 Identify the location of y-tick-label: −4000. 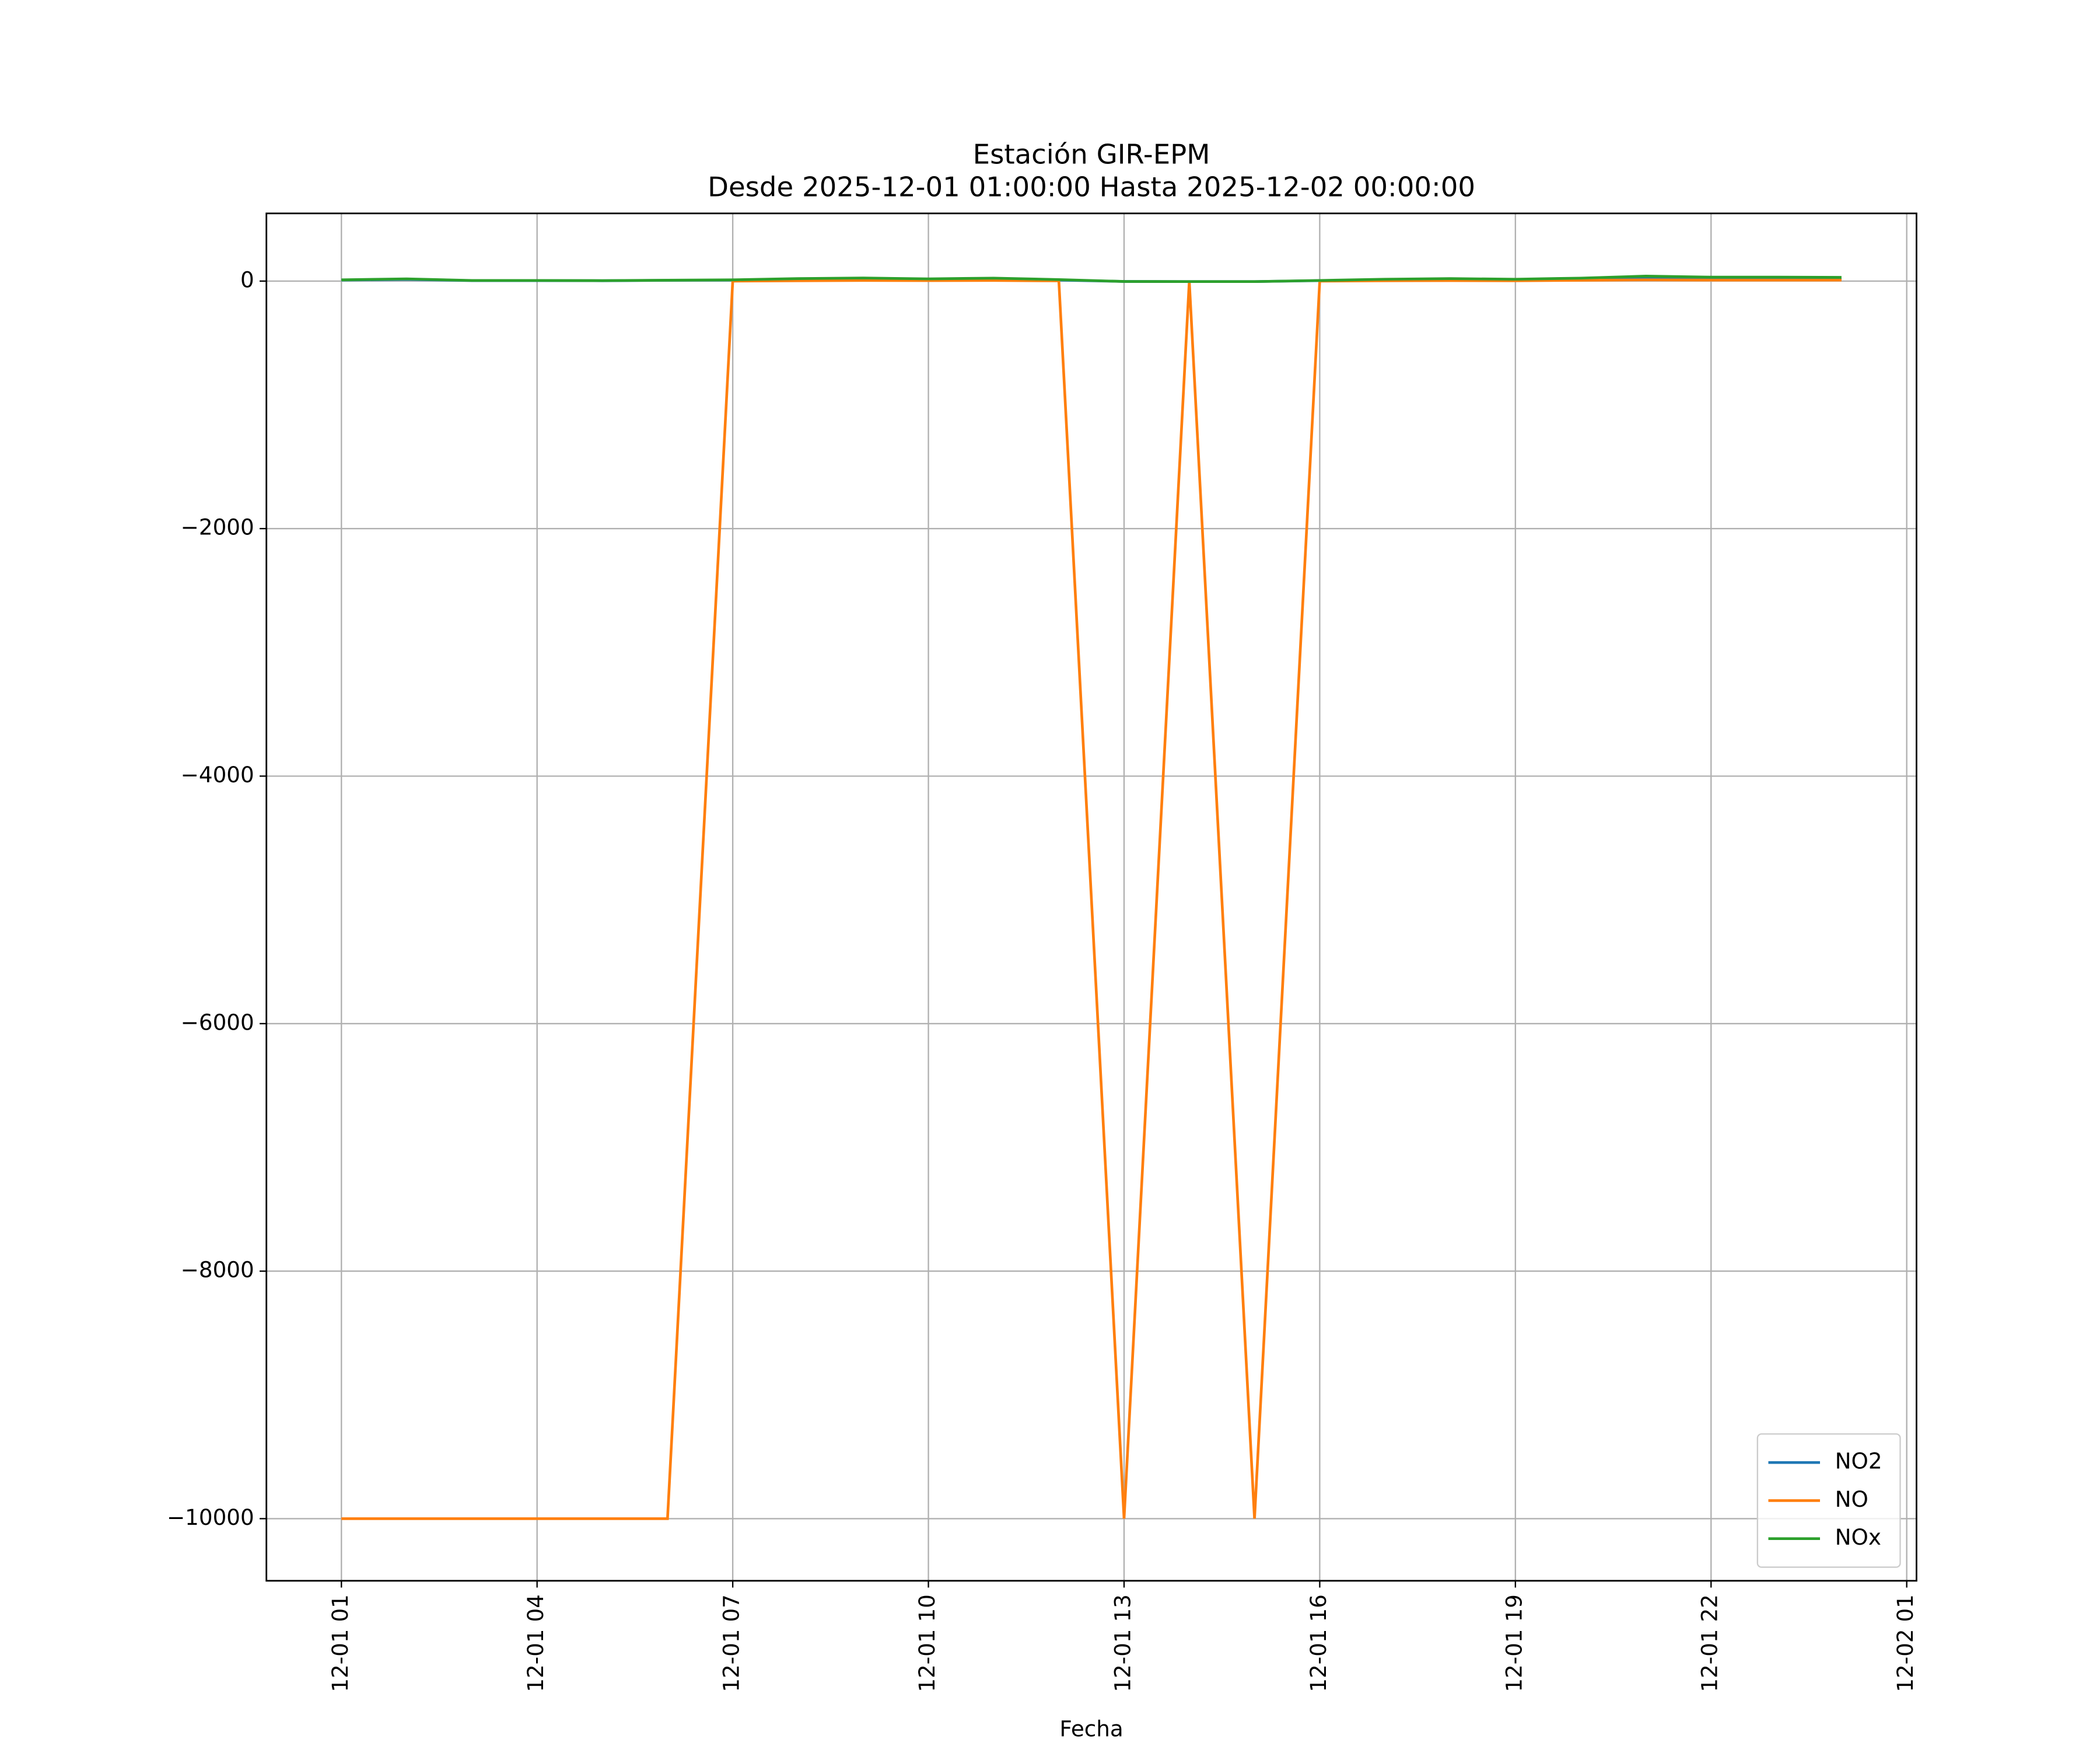
(217, 775).